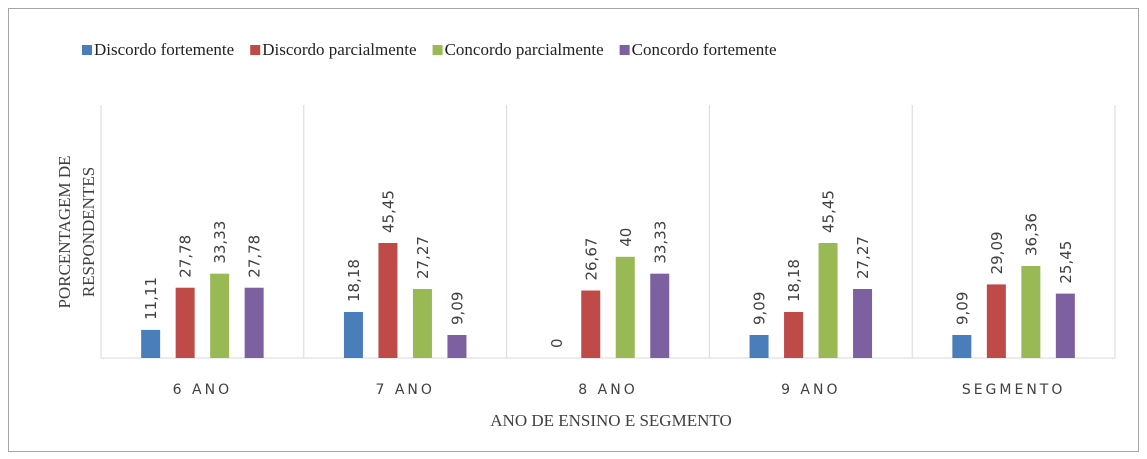 This screenshot has width=1147, height=459. What do you see at coordinates (202, 390) in the screenshot?
I see `x-tick-label: 6 ANO` at bounding box center [202, 390].